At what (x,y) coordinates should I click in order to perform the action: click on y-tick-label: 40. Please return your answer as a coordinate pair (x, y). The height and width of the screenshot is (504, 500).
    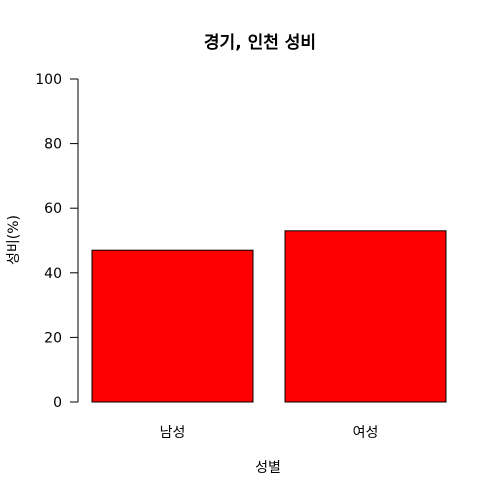
    Looking at the image, I should click on (53, 274).